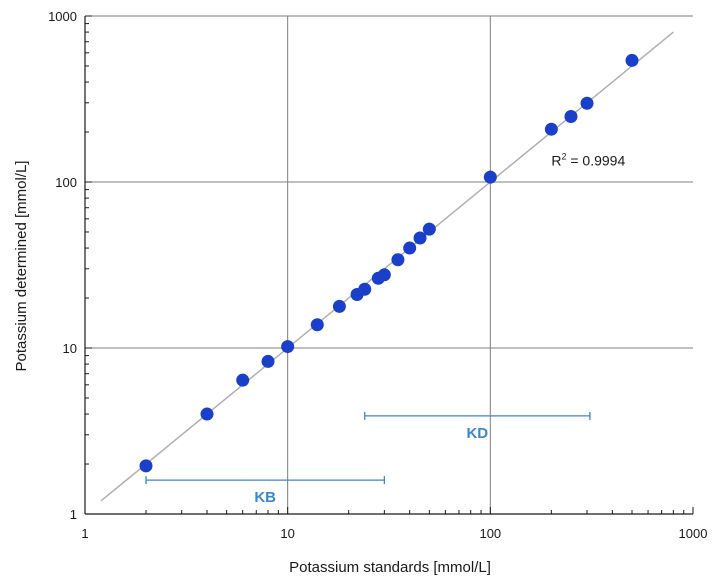  What do you see at coordinates (595, 160) in the screenshot?
I see `r-squared-value: = 0.9994` at bounding box center [595, 160].